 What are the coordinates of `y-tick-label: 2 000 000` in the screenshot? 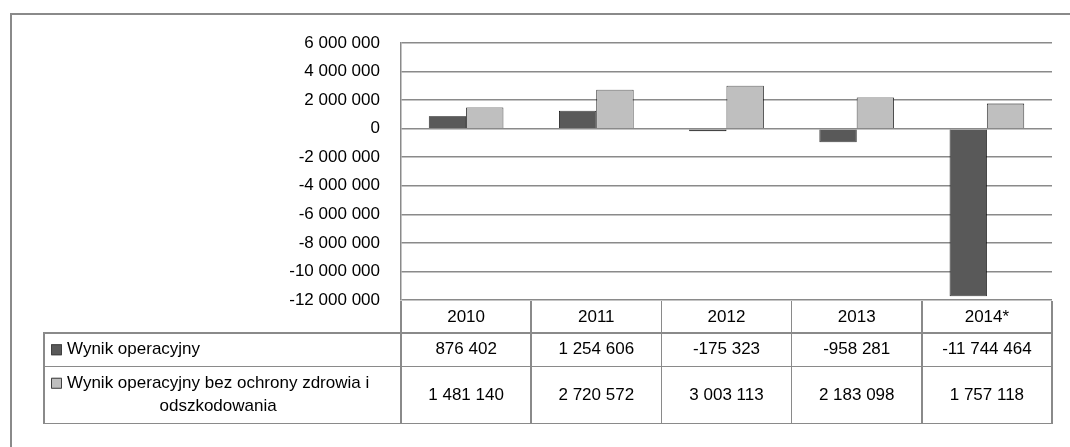 It's located at (342, 99).